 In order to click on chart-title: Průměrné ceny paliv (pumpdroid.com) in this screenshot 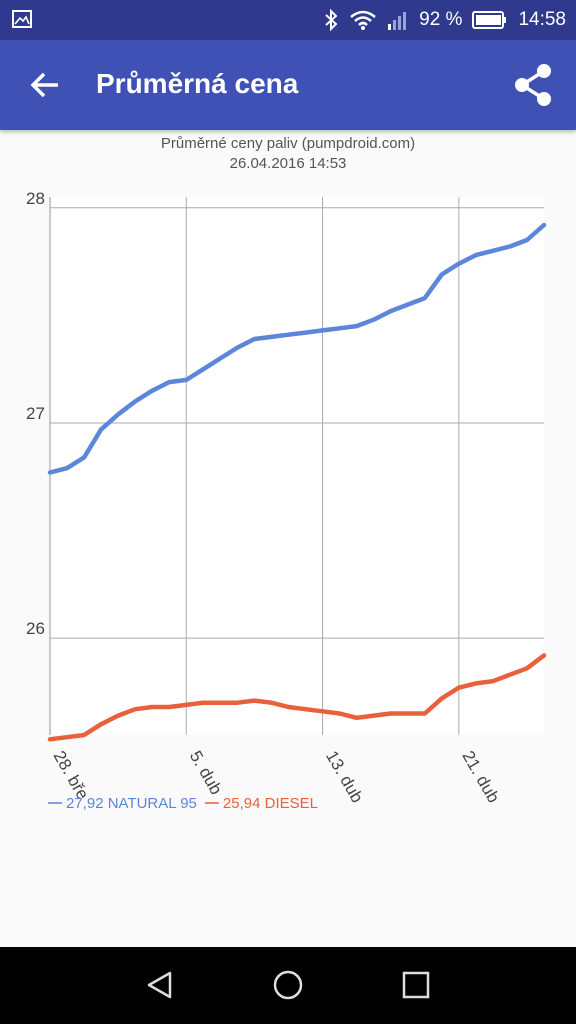, I will do `click(288, 143)`.